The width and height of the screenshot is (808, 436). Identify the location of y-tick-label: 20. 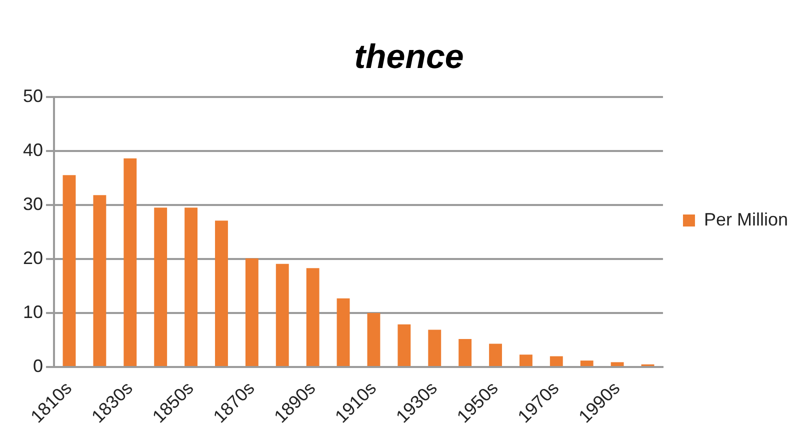
(33, 258).